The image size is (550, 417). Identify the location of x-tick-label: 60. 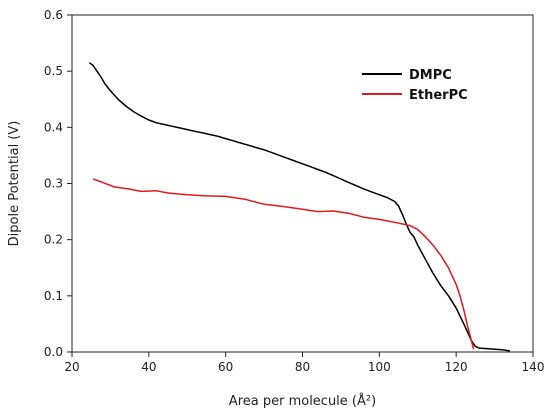
(225, 367).